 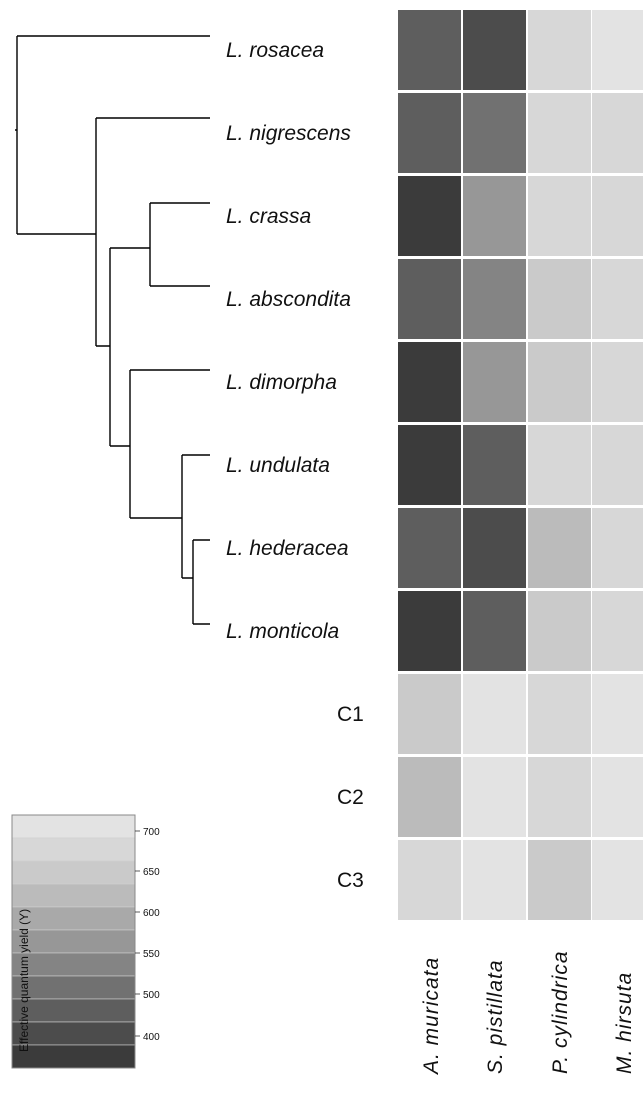 What do you see at coordinates (160, 444) in the screenshot?
I see `dendrogram-branch-dimorpha-group` at bounding box center [160, 444].